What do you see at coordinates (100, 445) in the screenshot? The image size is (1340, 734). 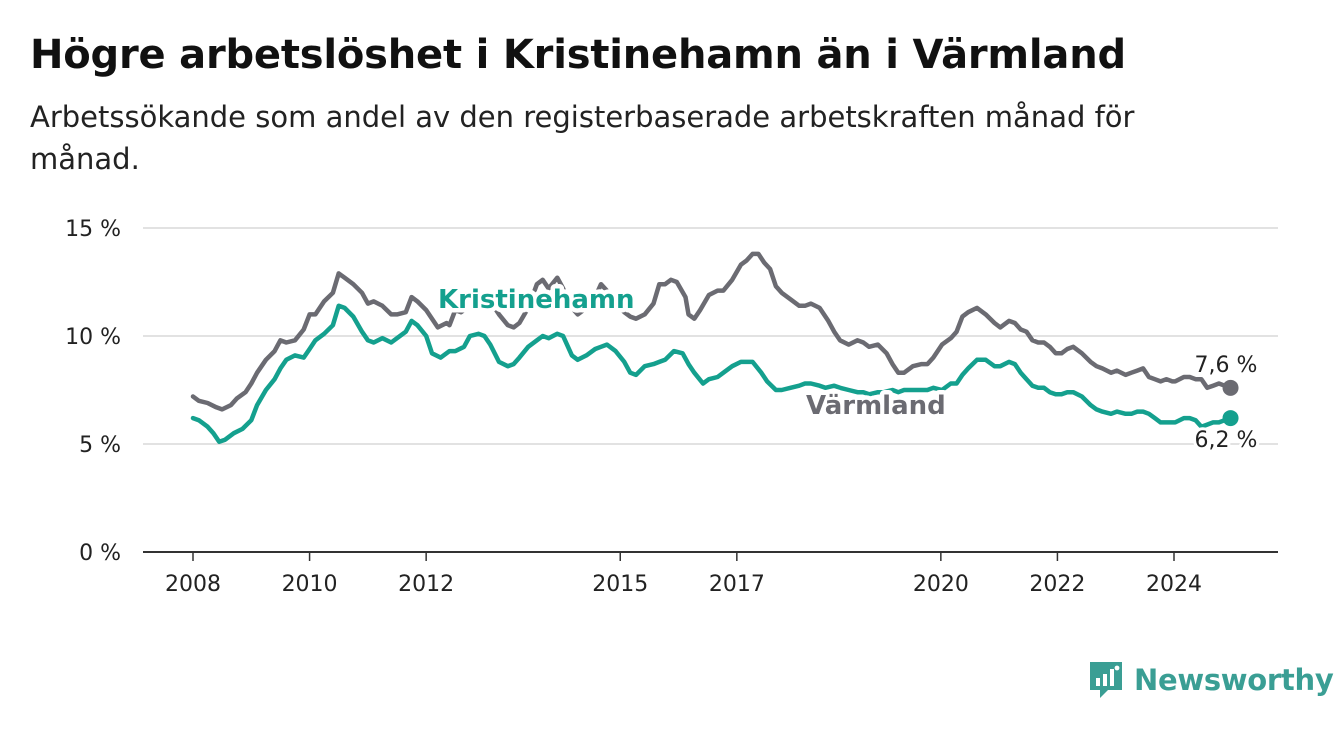 I see `y-tick-label: 5 %` at bounding box center [100, 445].